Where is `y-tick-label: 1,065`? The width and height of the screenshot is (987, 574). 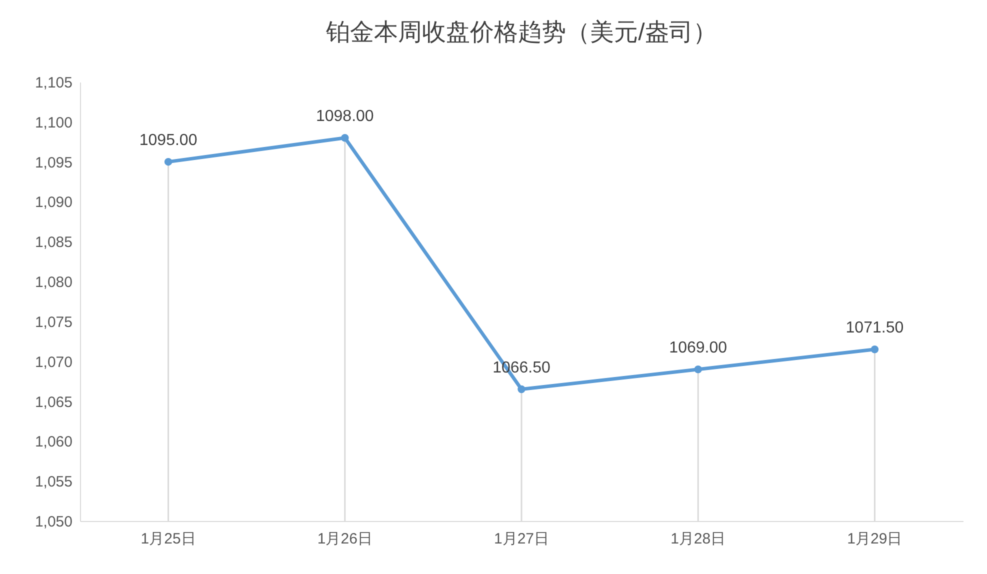 y-tick-label: 1,065 is located at coordinates (53, 402).